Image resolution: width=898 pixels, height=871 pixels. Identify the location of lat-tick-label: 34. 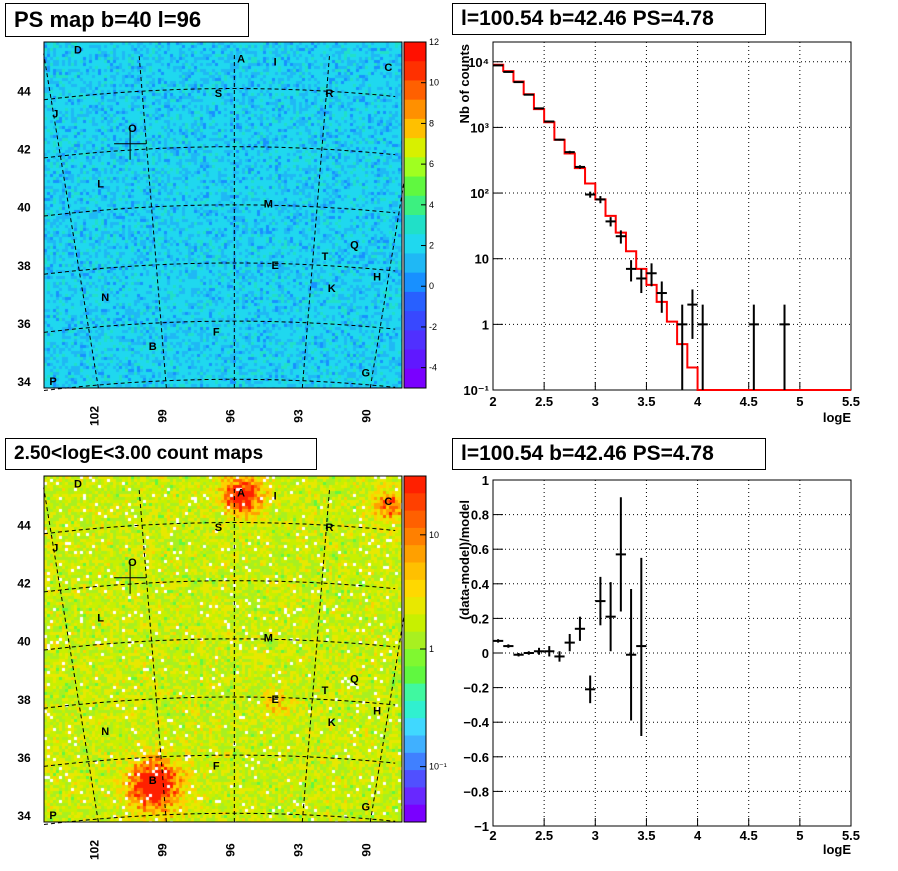
(24, 382).